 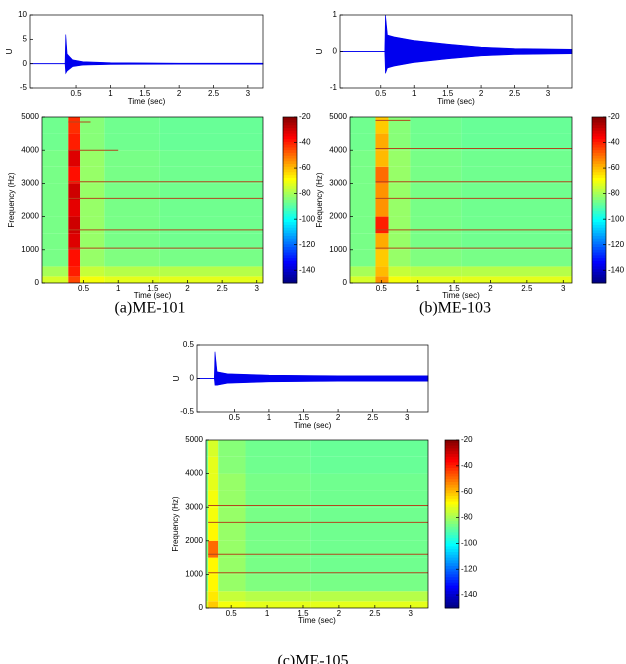 What do you see at coordinates (307, 244) in the screenshot?
I see `colorbar-tick-label: -120` at bounding box center [307, 244].